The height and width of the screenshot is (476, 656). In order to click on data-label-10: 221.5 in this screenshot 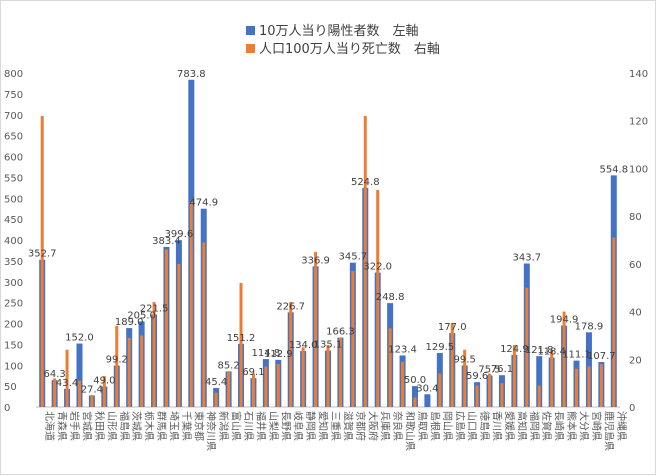, I will do `click(154, 309)`.